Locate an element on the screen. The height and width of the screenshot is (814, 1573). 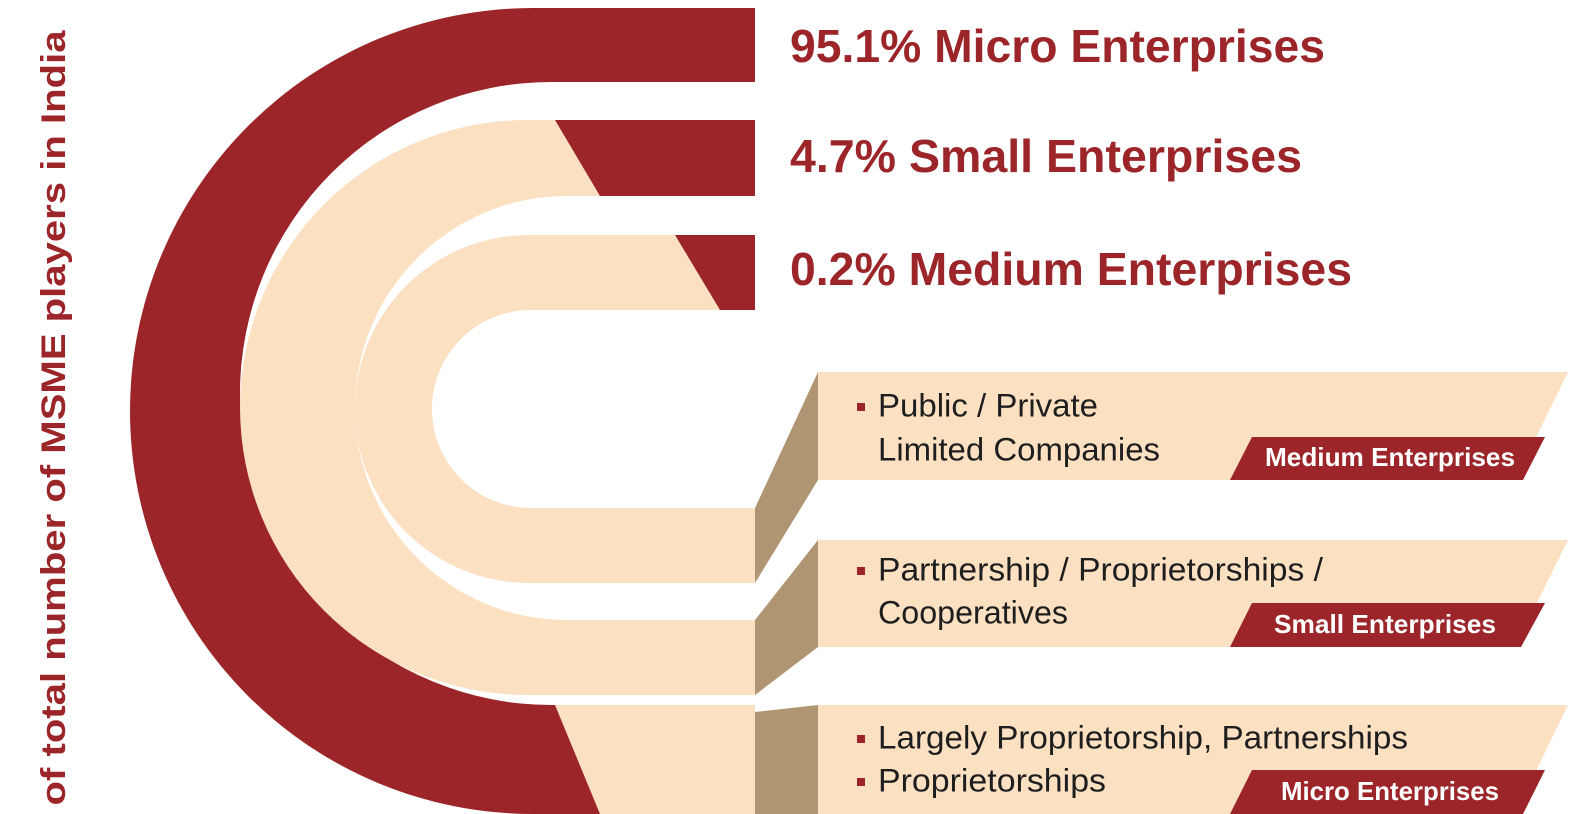
bullet-text: Cooperatives is located at coordinates (973, 612).